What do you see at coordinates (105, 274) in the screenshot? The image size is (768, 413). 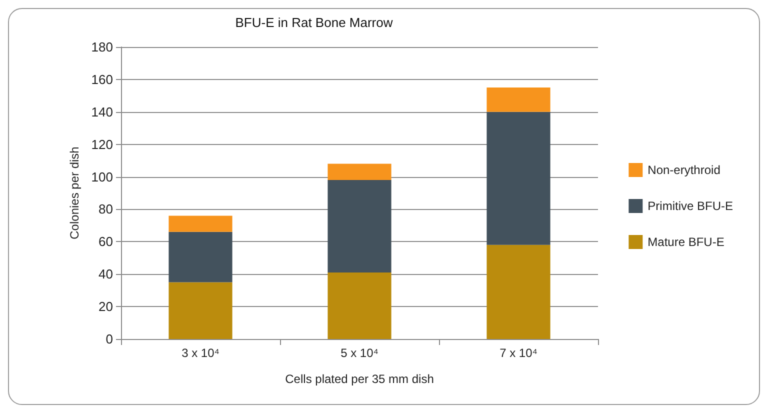 I see `y-tick-label: 40` at bounding box center [105, 274].